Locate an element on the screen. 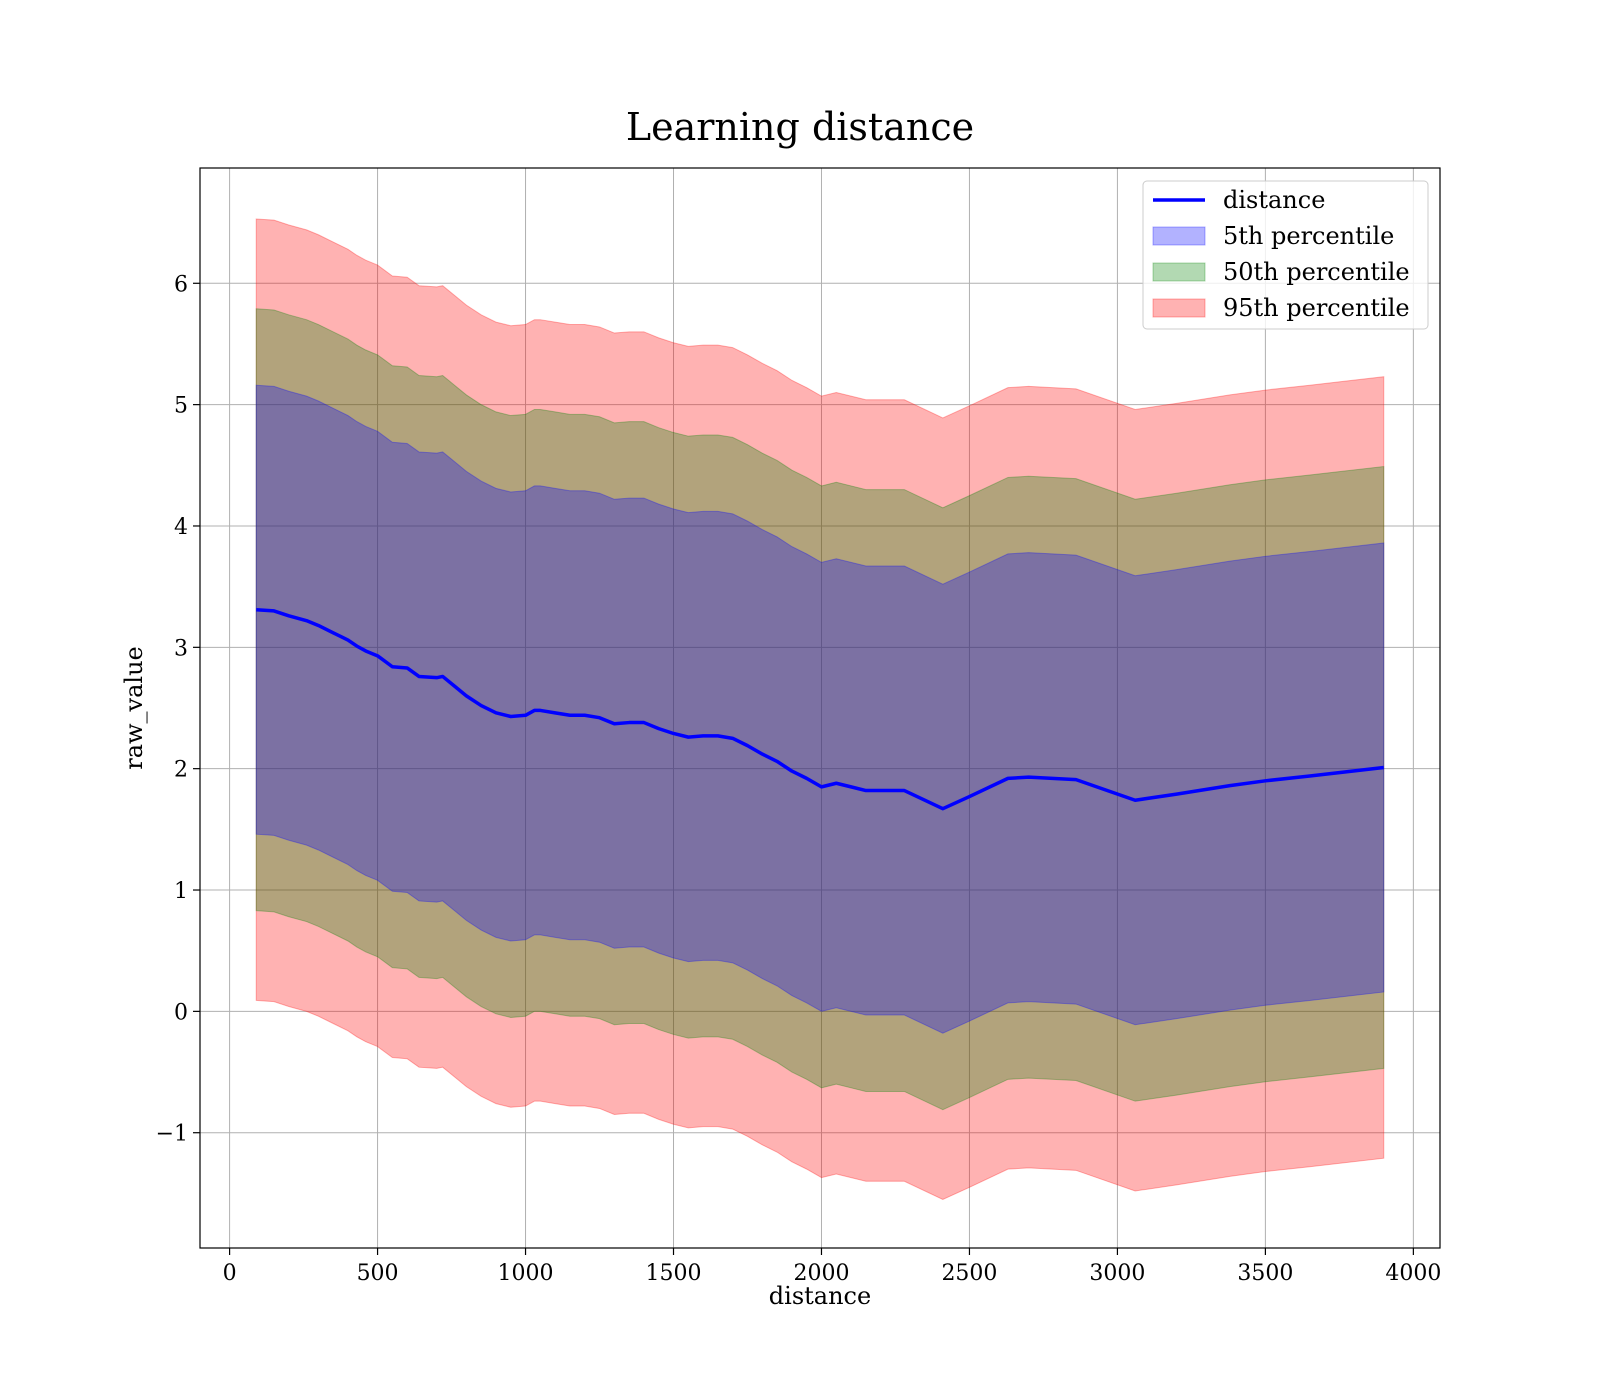 The width and height of the screenshot is (1600, 1400). x-tick-label: 0 is located at coordinates (230, 1273).